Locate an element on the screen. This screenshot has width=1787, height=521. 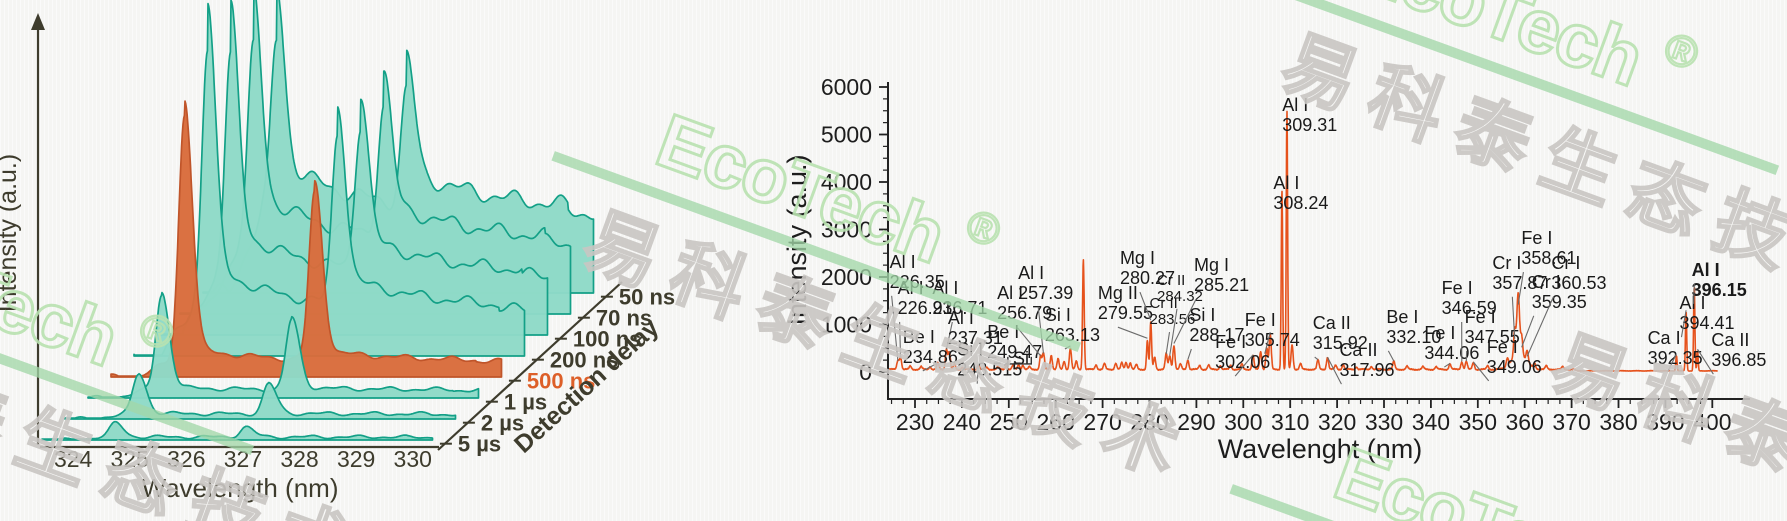
annotation-wavelength-label: 305.74 is located at coordinates (1272, 340).